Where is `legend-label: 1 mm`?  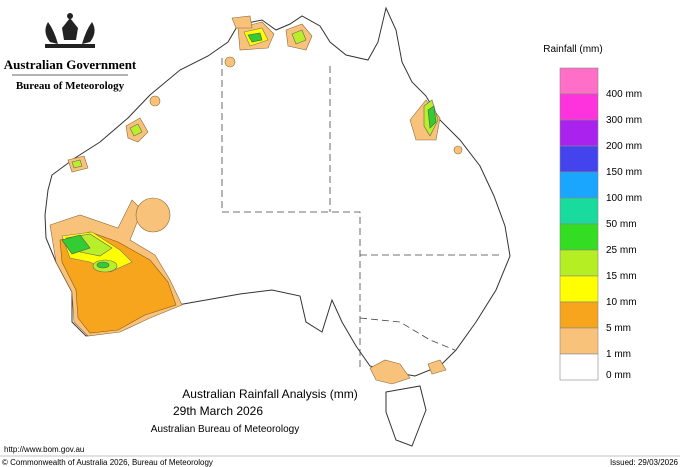
legend-label: 1 mm is located at coordinates (618, 354).